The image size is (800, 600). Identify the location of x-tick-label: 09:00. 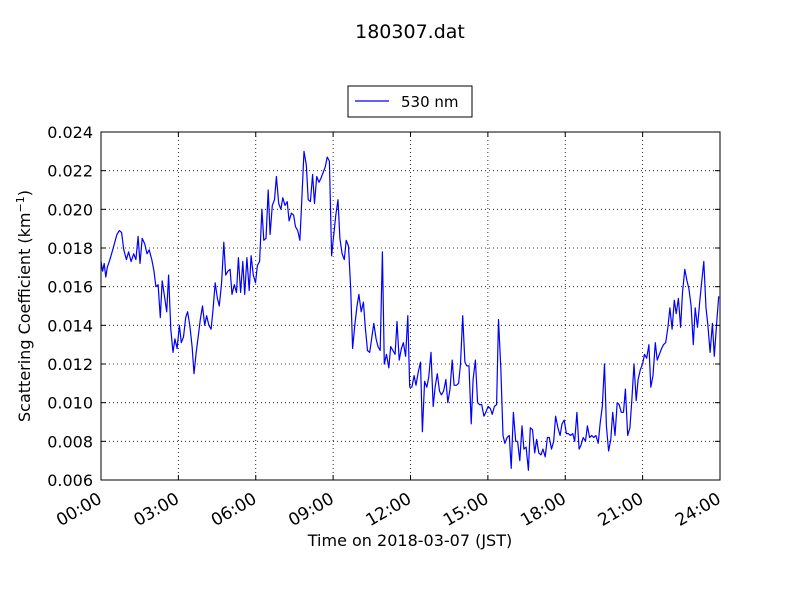
(311, 510).